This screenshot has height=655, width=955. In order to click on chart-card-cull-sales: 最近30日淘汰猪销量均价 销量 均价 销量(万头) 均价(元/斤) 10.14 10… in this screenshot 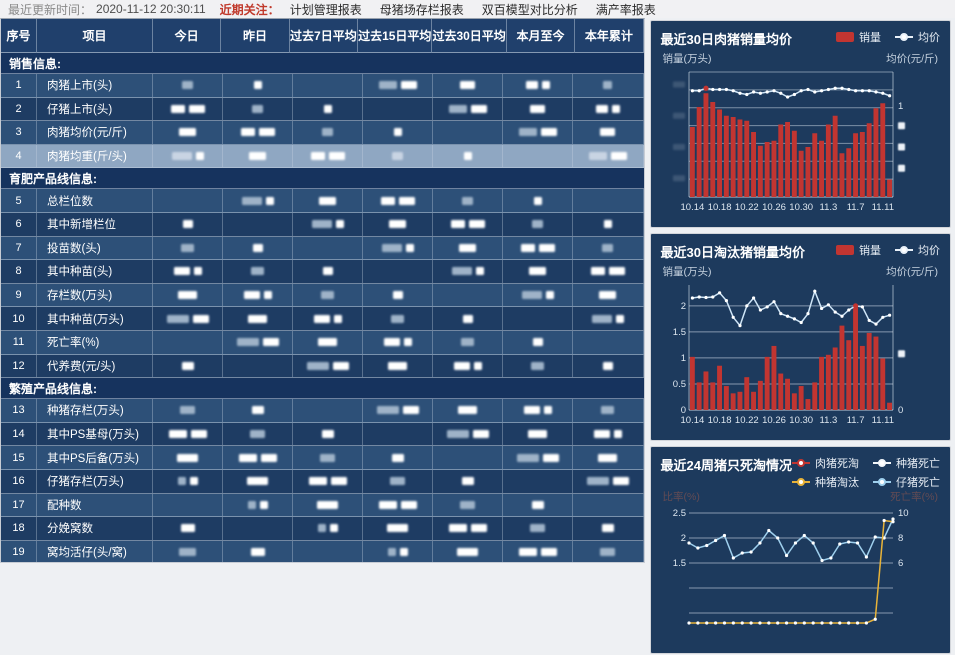, I will do `click(800, 337)`.